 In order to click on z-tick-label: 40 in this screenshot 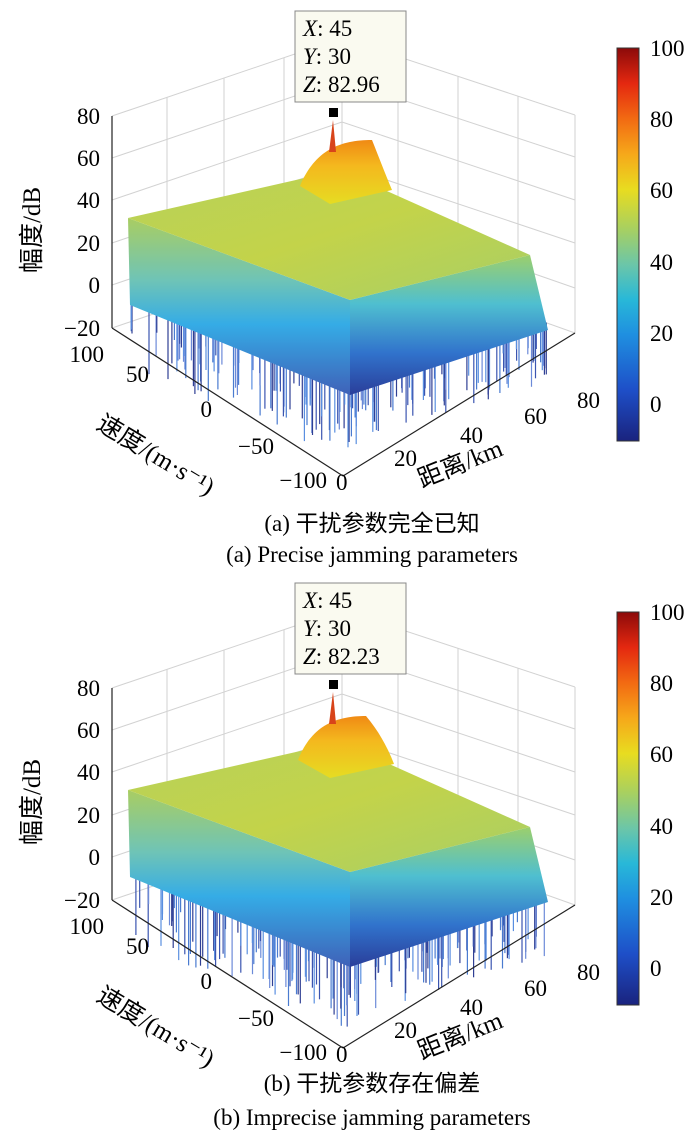, I will do `click(88, 772)`.